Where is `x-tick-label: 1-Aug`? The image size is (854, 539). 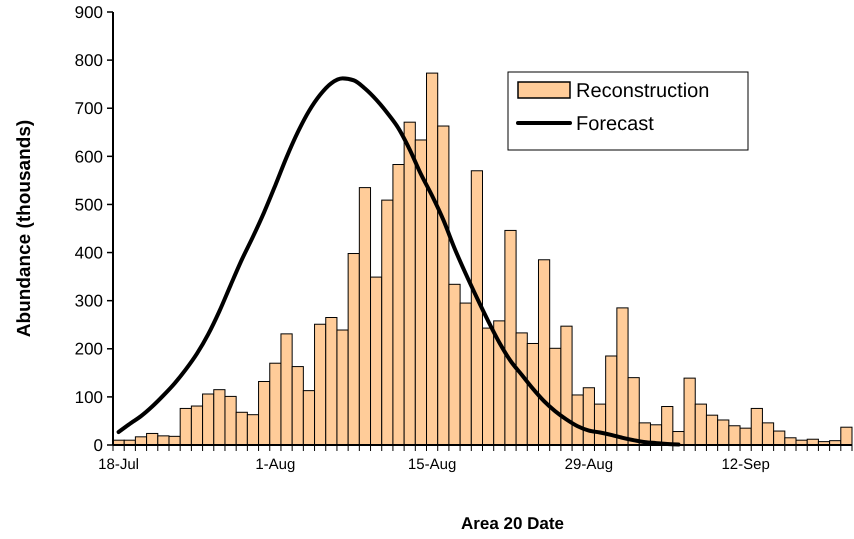
x-tick-label: 1-Aug is located at coordinates (275, 464).